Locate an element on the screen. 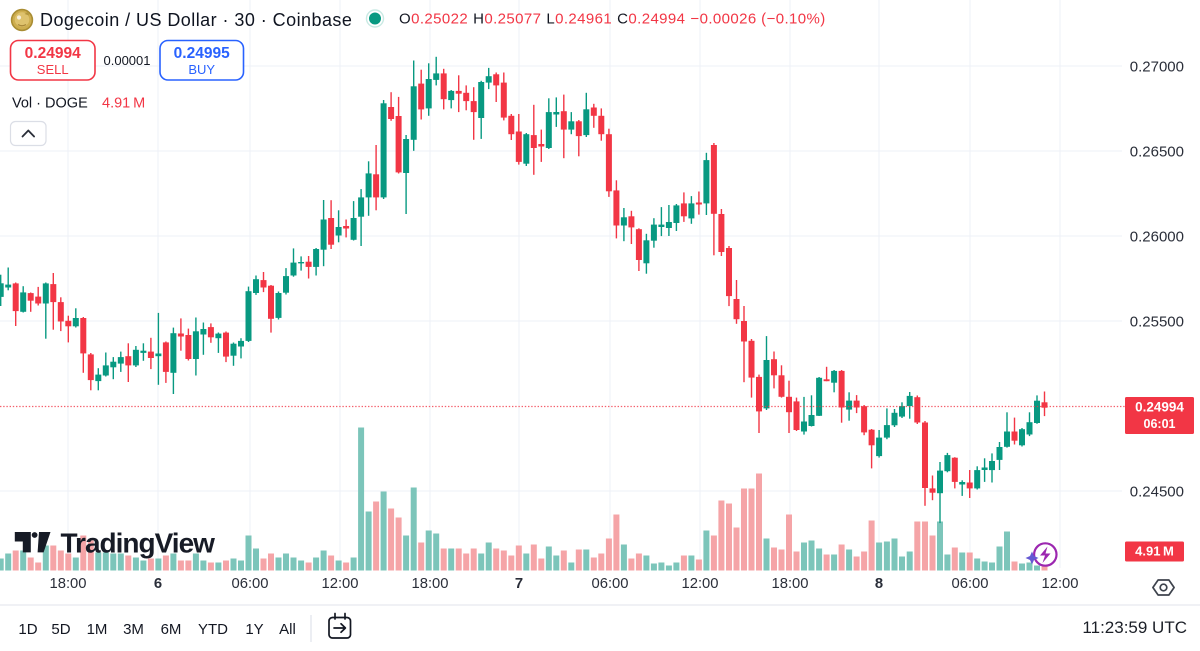  svg-text: 1M is located at coordinates (97, 629).